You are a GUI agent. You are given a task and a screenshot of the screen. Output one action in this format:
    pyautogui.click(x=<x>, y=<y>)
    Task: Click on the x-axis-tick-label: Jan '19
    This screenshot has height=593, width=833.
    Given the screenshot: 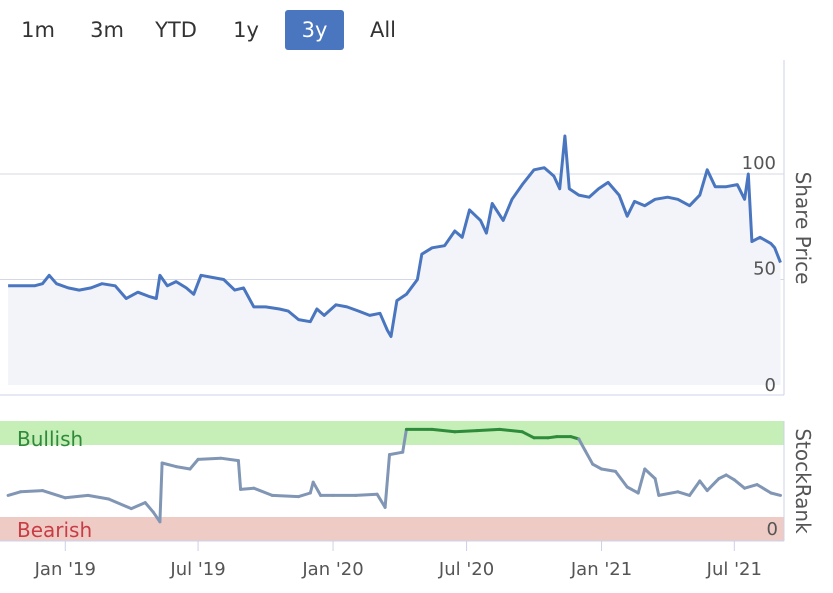 What is the action you would take?
    pyautogui.click(x=65, y=569)
    